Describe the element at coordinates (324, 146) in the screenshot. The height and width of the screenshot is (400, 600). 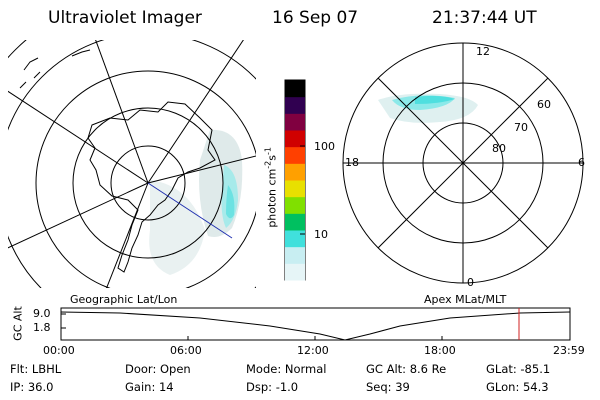
I see `colorbar-tick-100: 100` at that location.